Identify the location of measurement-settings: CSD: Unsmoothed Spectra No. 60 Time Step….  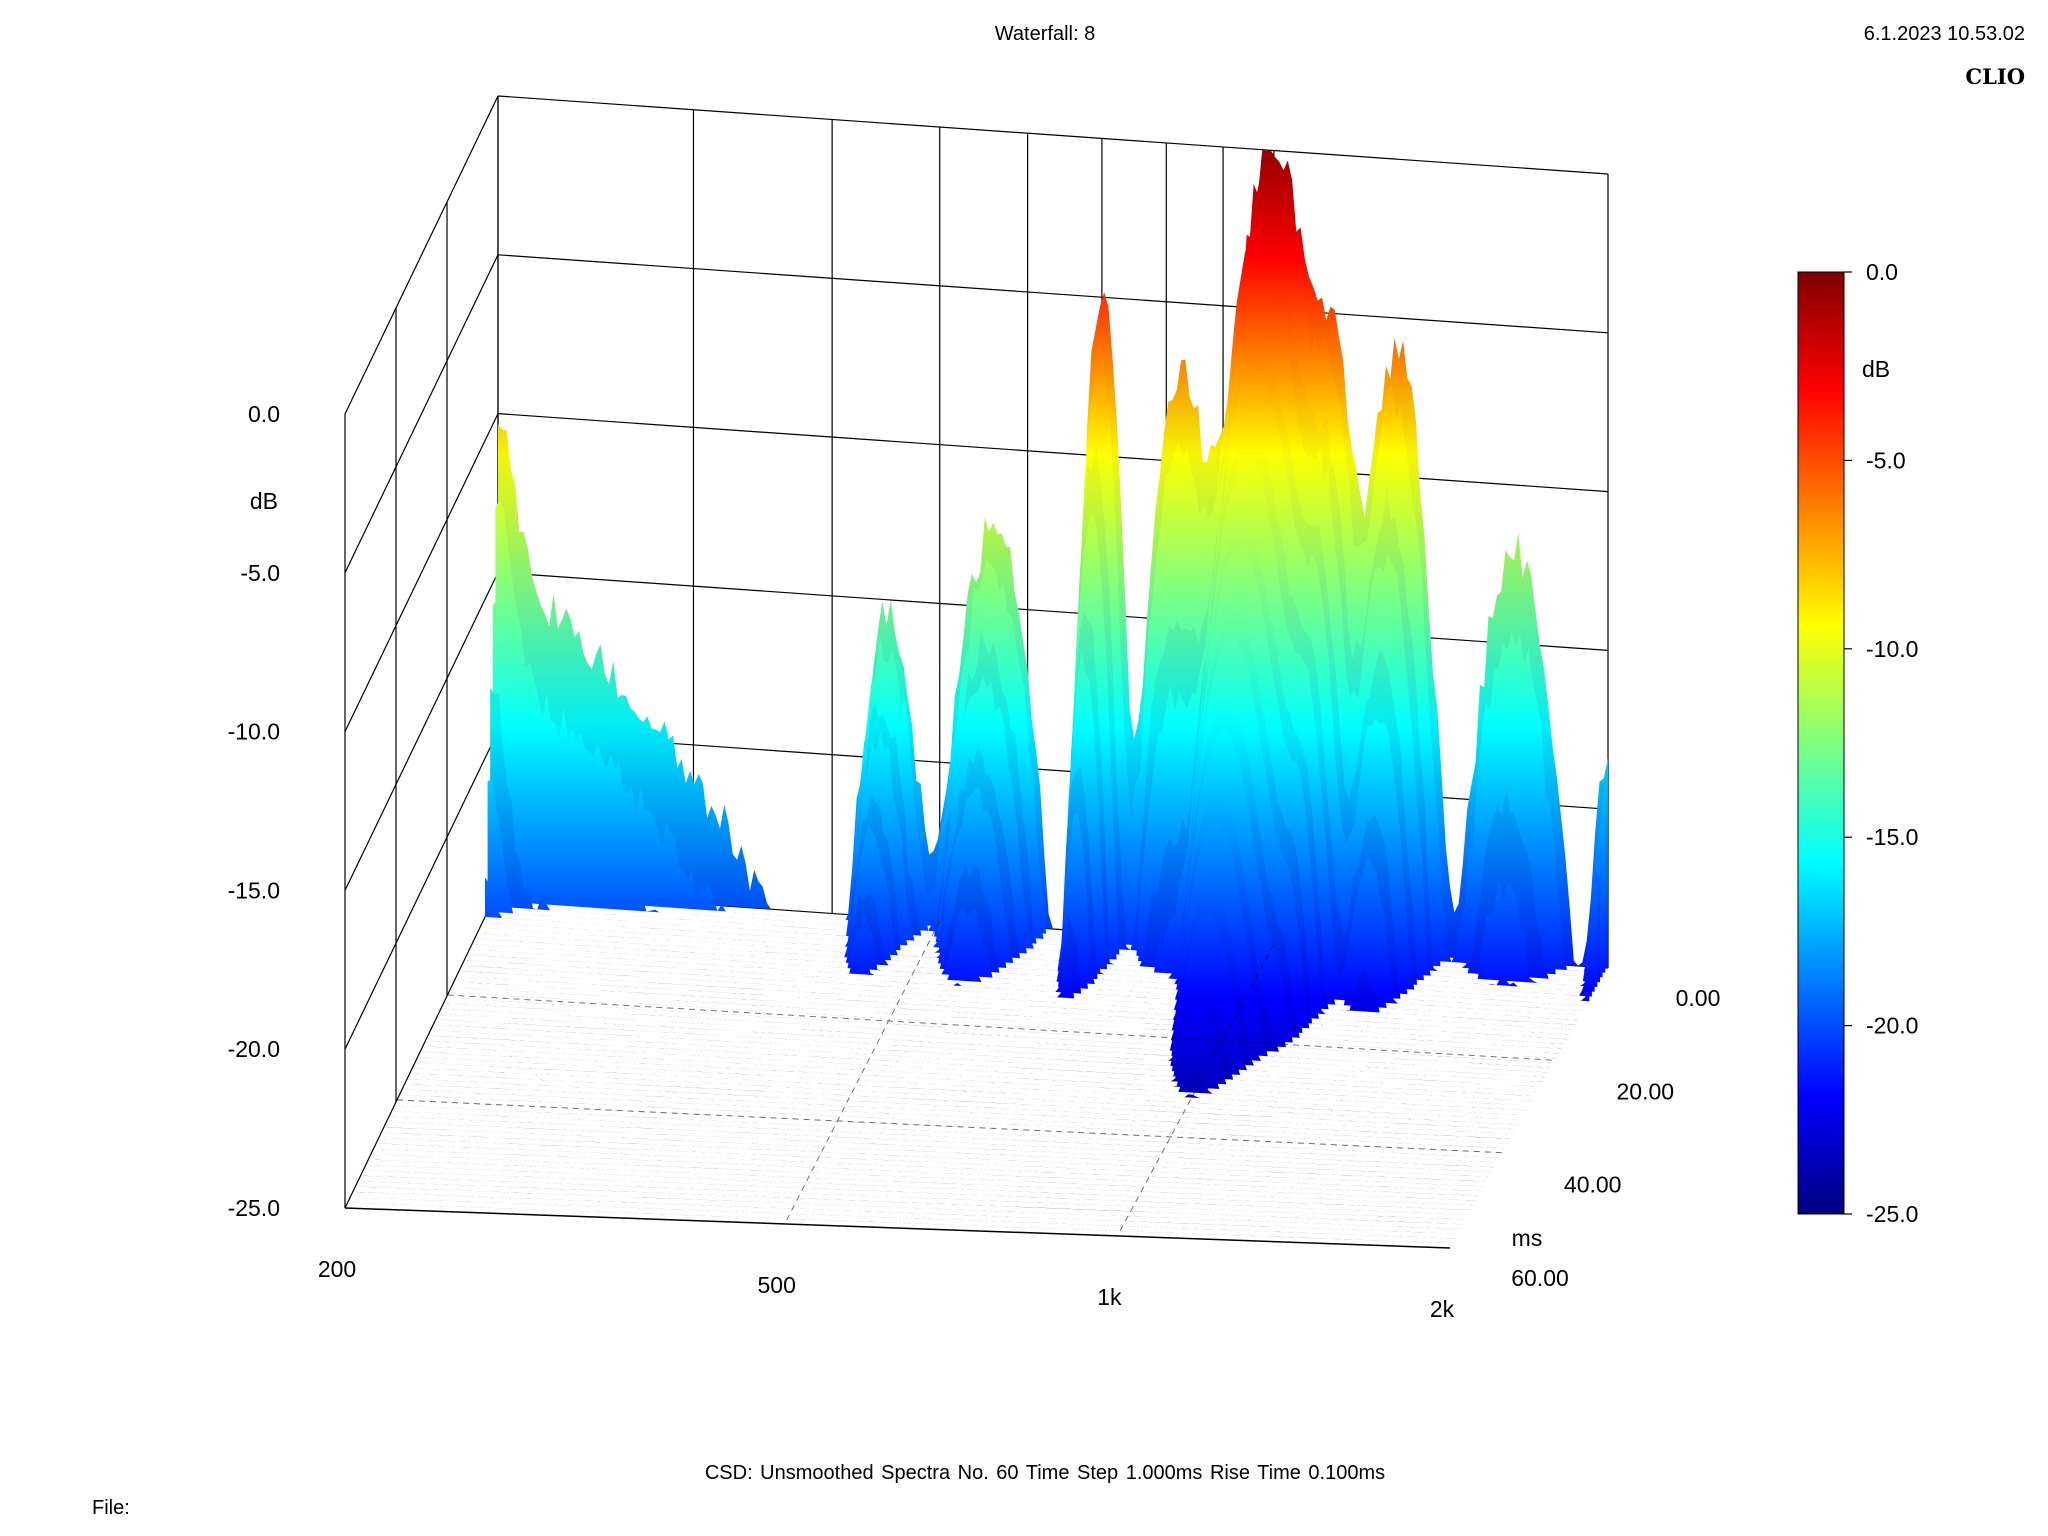
(1045, 1473).